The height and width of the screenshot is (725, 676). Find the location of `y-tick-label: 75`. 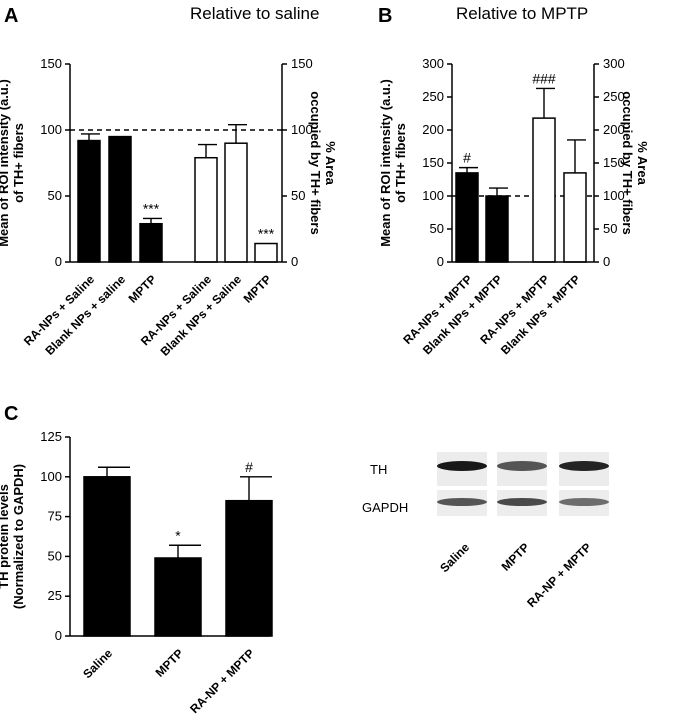

y-tick-label: 75 is located at coordinates (55, 516).